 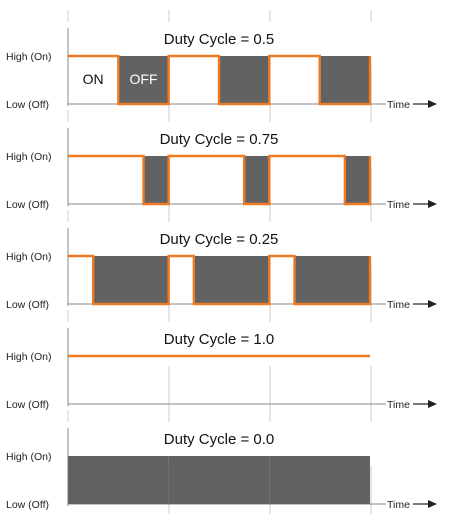 What do you see at coordinates (219, 139) in the screenshot?
I see `panel-title: Duty Cycle = 0.75` at bounding box center [219, 139].